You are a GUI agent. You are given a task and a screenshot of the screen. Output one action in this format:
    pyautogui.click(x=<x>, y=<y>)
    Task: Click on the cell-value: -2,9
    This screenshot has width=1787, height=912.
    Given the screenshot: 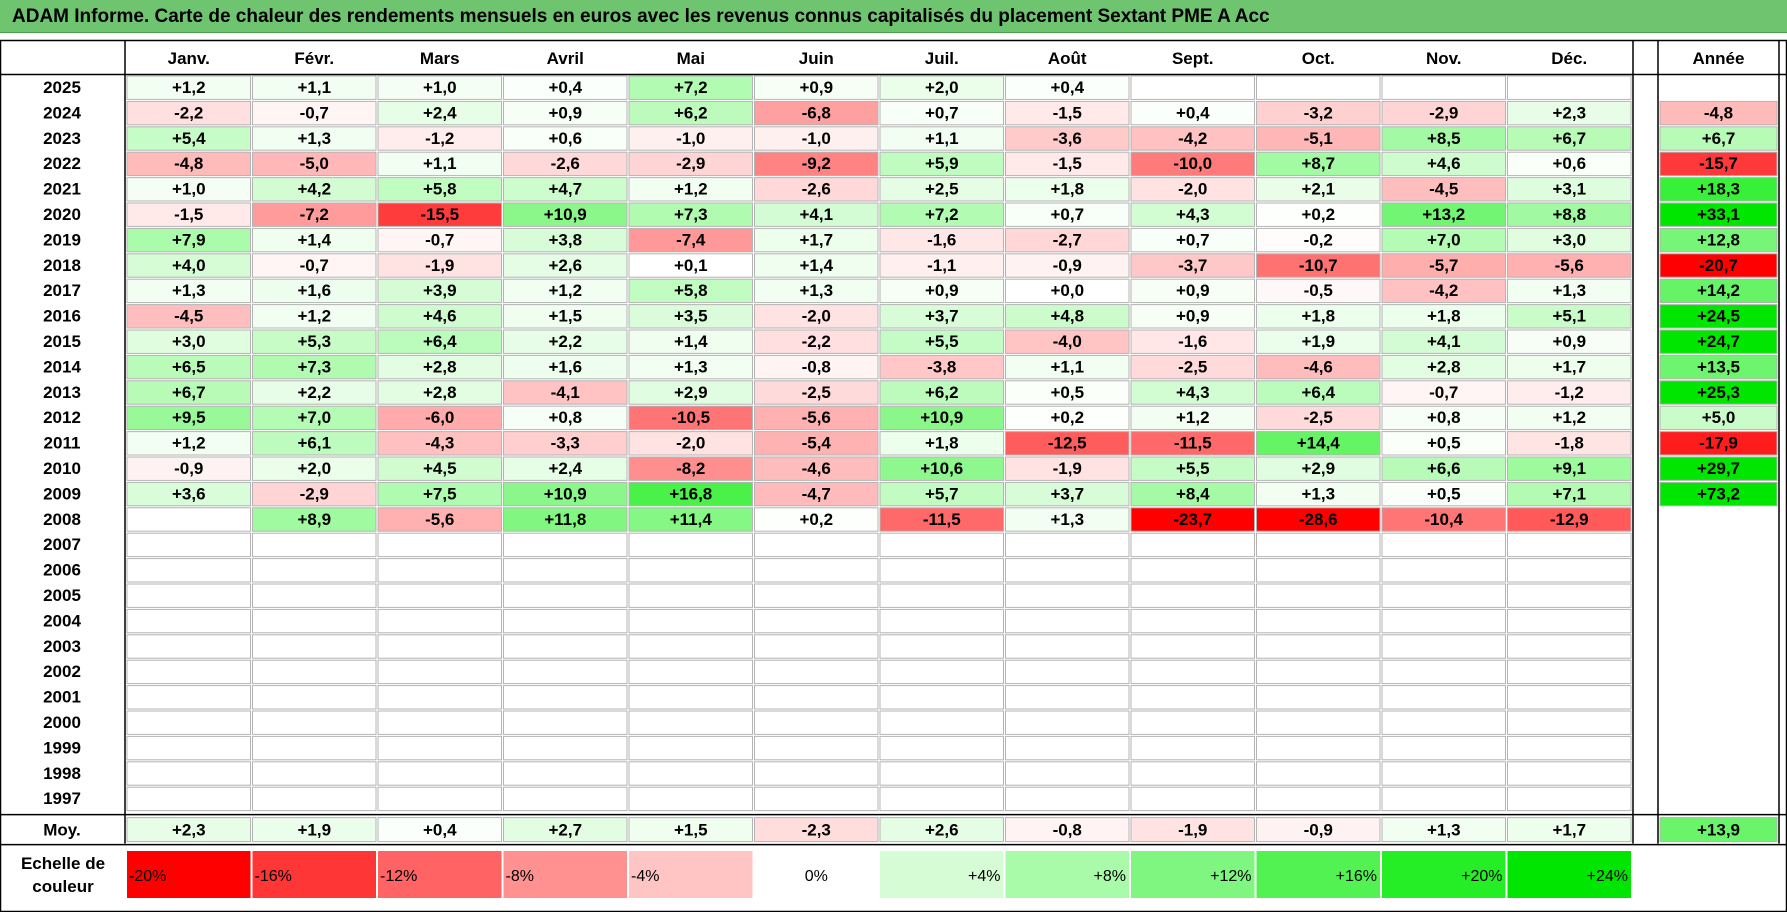 What is the action you would take?
    pyautogui.click(x=690, y=163)
    